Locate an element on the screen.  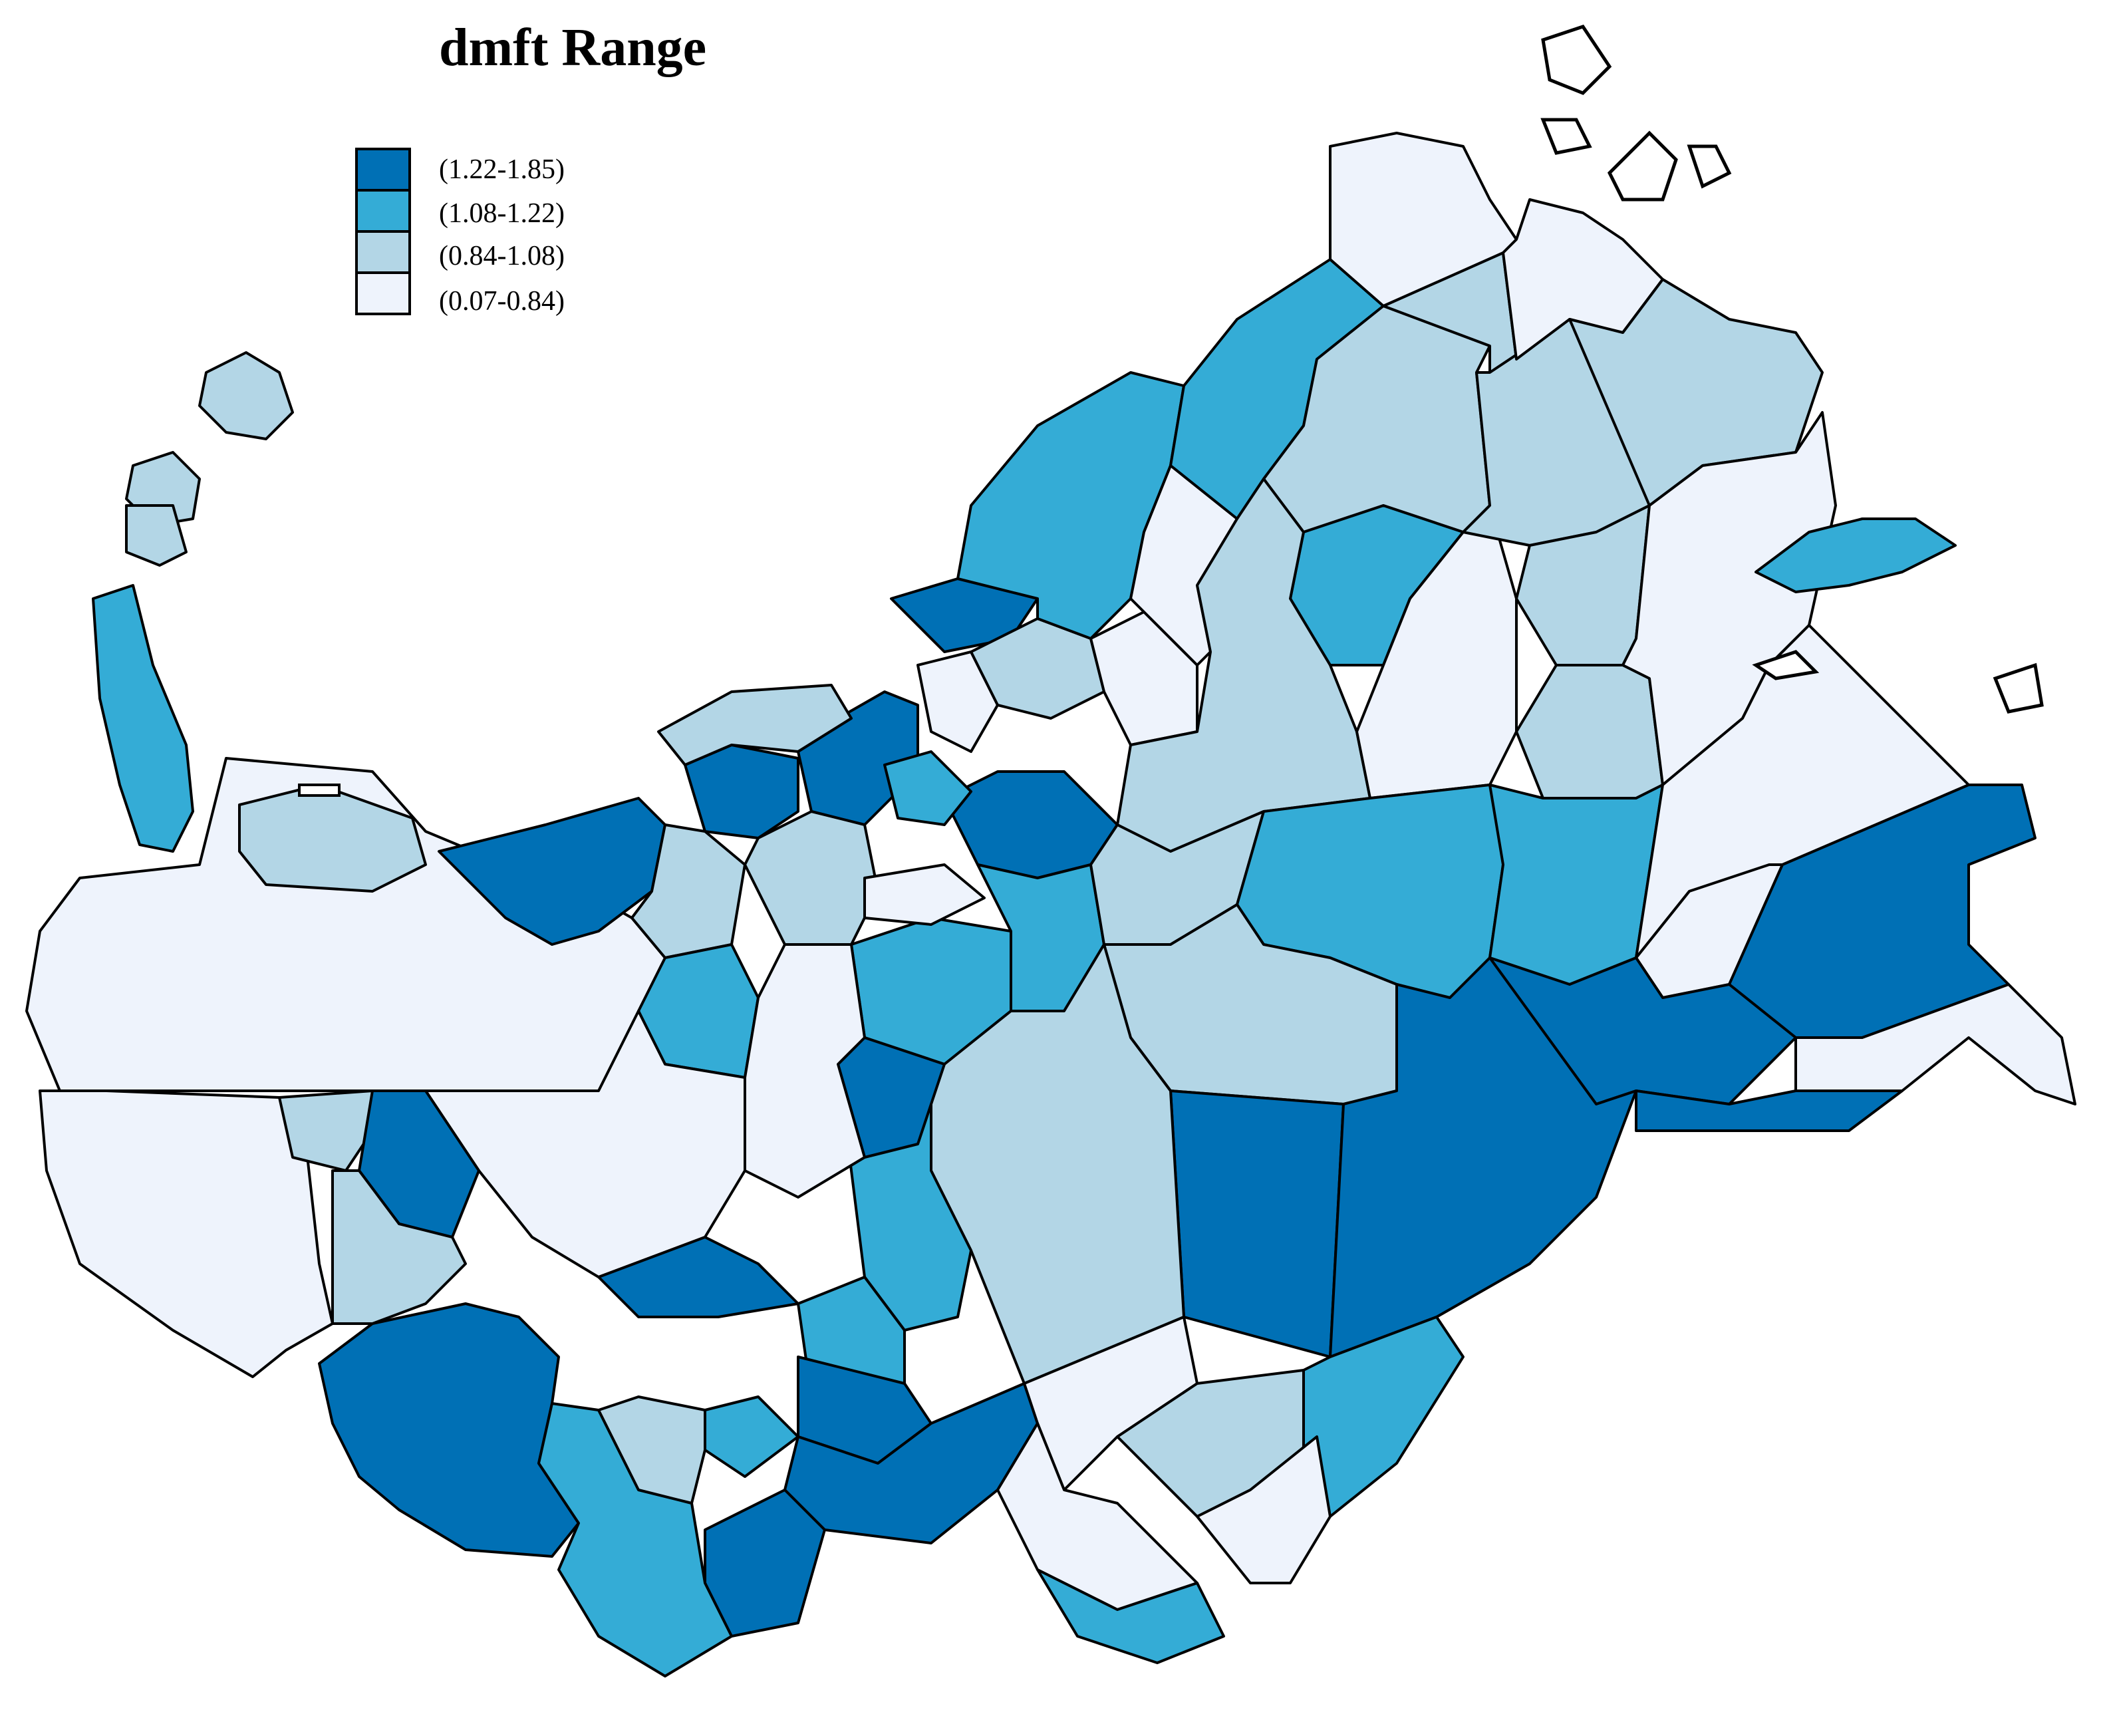
region-north-band is located at coordinates (755, 725).